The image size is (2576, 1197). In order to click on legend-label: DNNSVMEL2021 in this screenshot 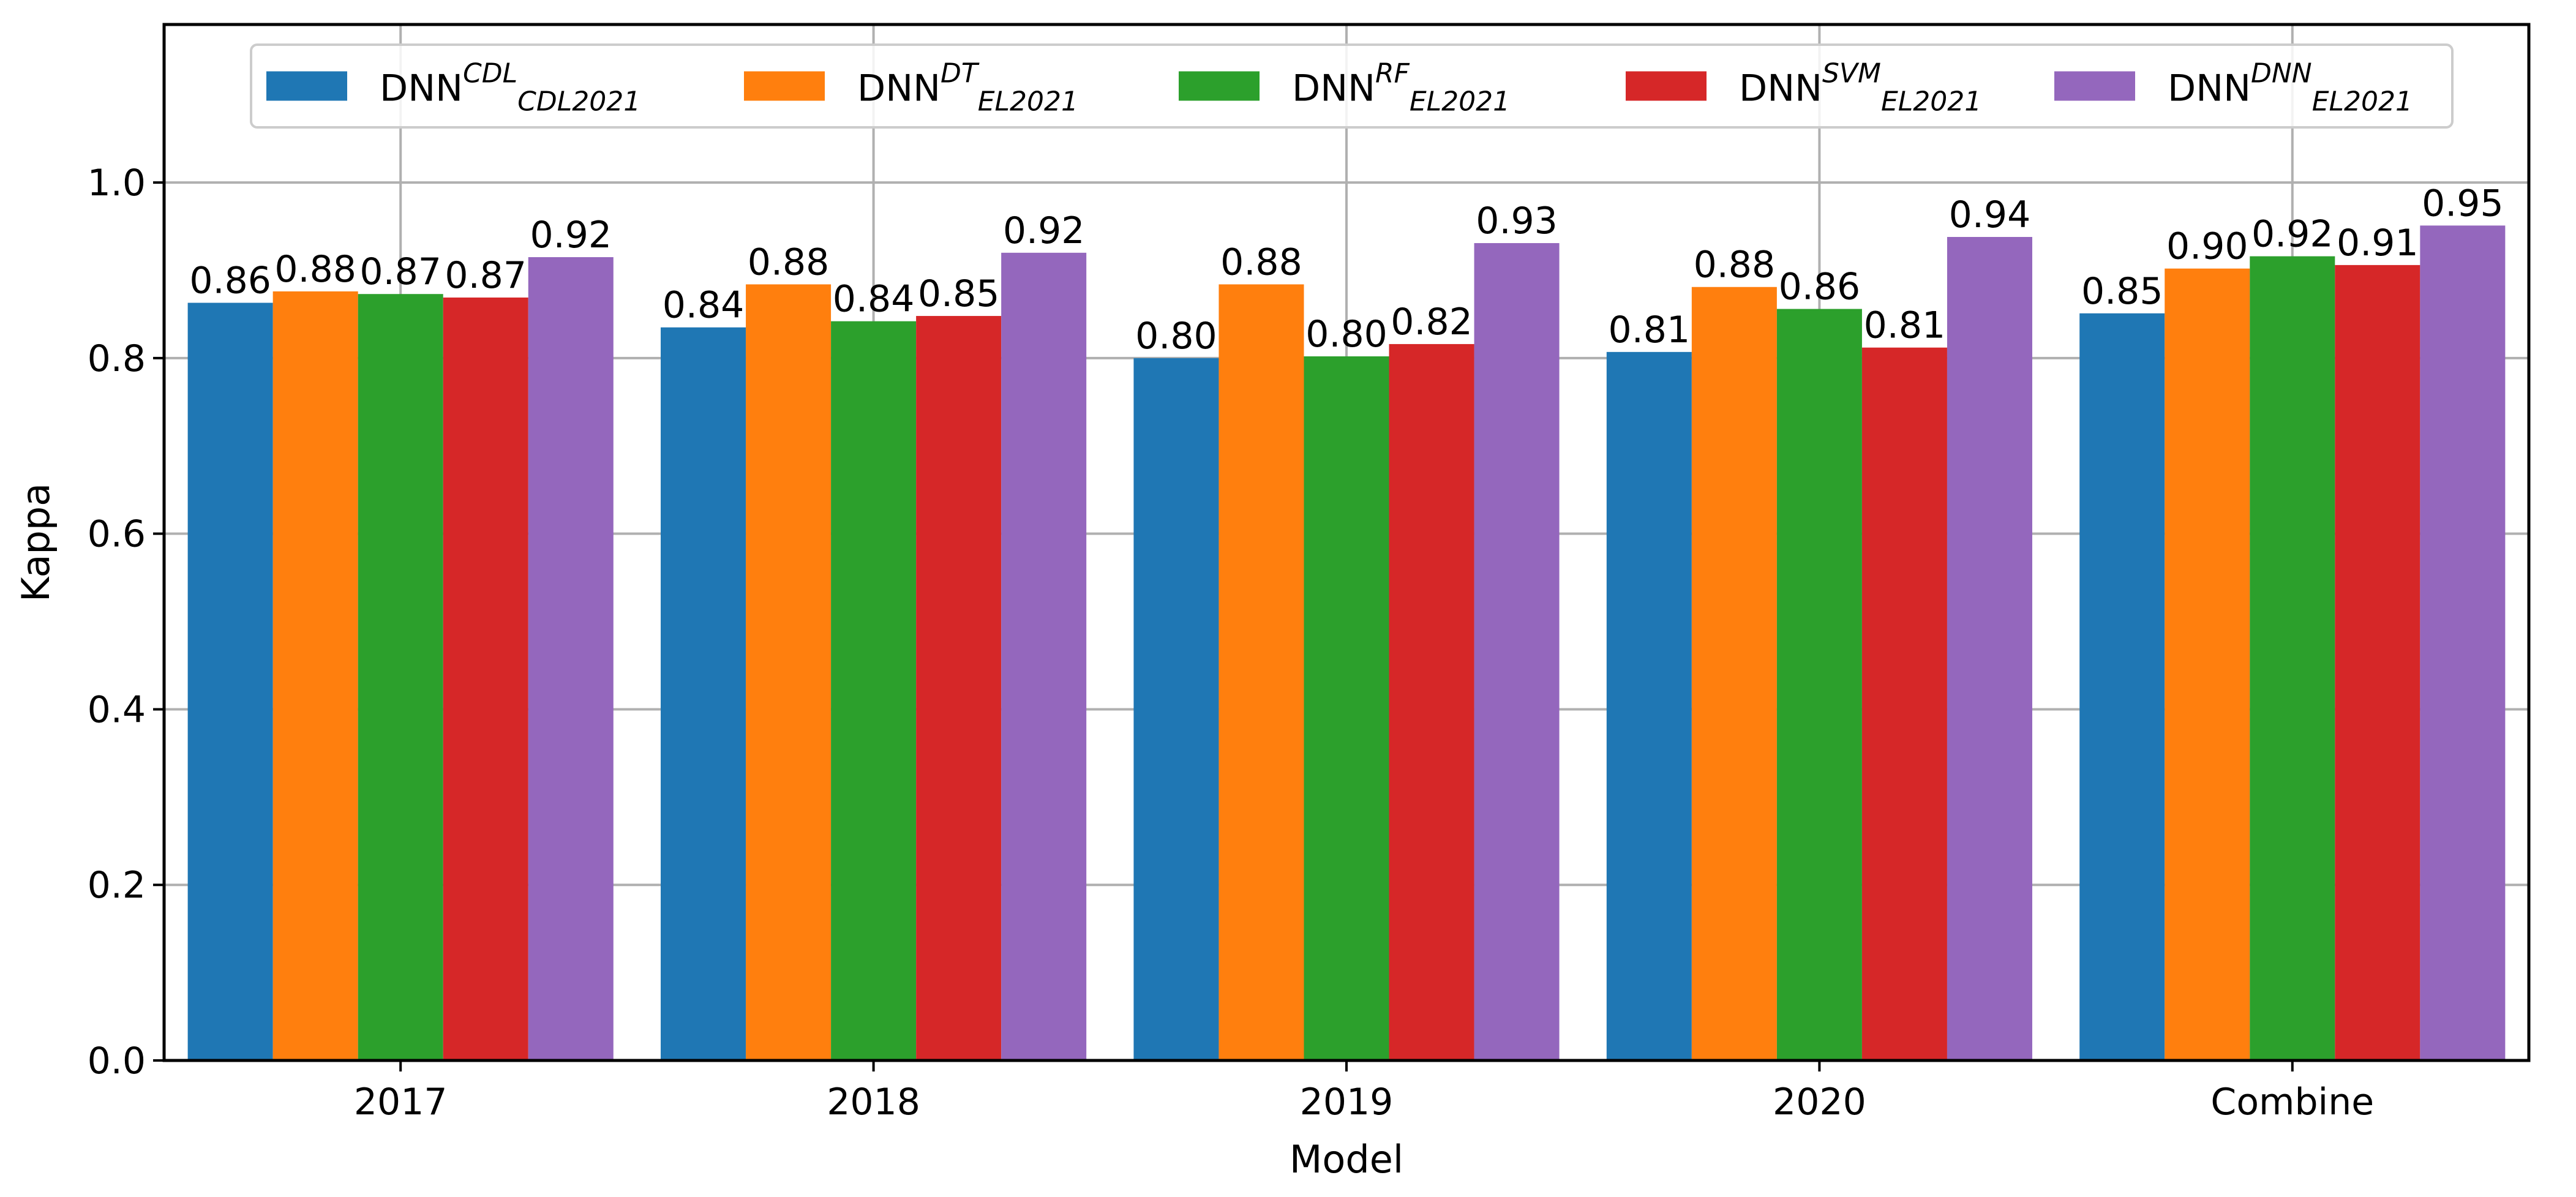, I will do `click(1860, 88)`.